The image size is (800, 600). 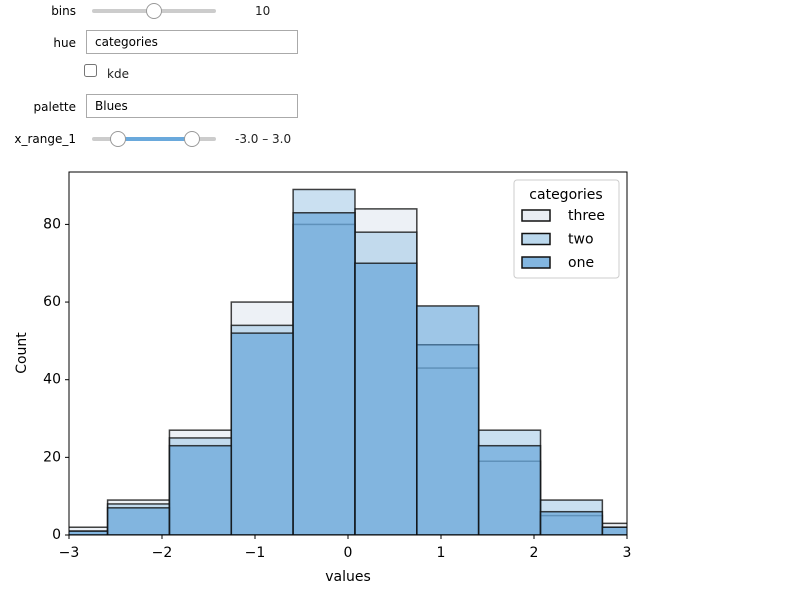 I want to click on x-tick-label: −1, so click(x=255, y=553).